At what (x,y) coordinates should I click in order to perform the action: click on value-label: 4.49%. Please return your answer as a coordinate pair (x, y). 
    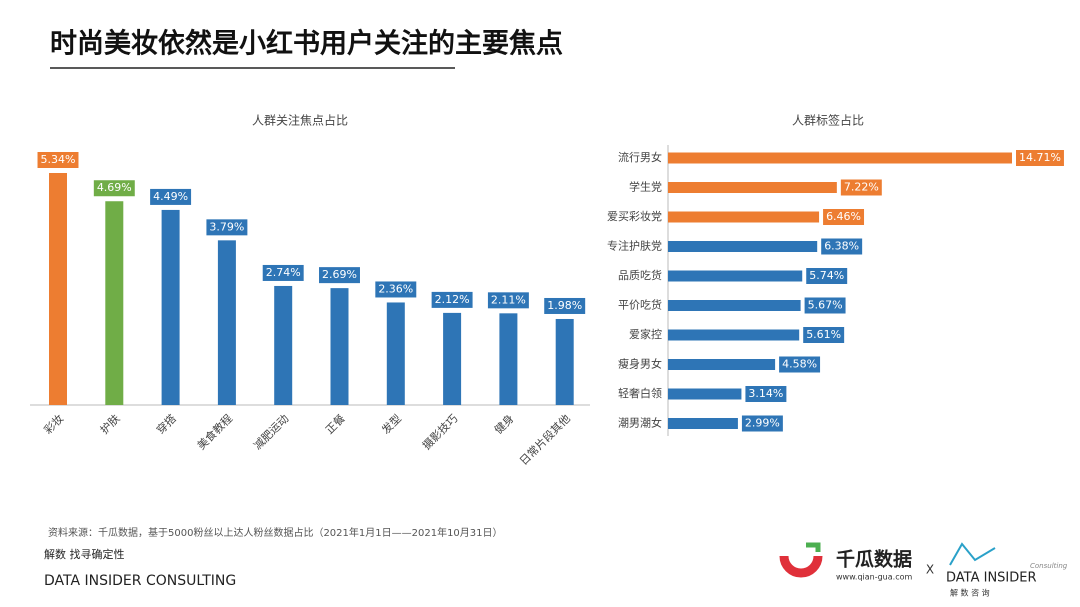
    Looking at the image, I should click on (170, 196).